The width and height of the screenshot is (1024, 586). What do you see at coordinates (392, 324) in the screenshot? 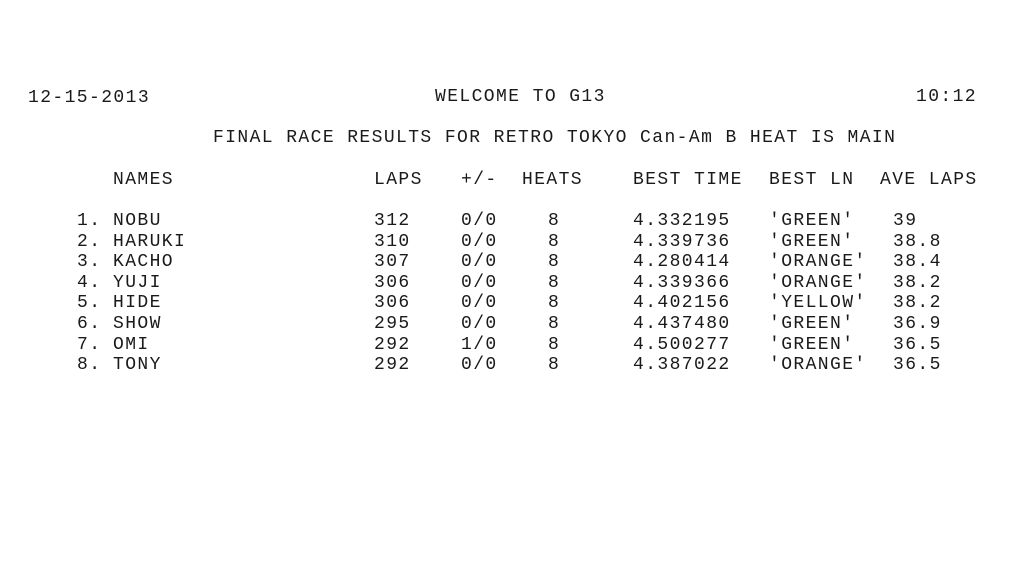
I see `cell-laps: 295` at bounding box center [392, 324].